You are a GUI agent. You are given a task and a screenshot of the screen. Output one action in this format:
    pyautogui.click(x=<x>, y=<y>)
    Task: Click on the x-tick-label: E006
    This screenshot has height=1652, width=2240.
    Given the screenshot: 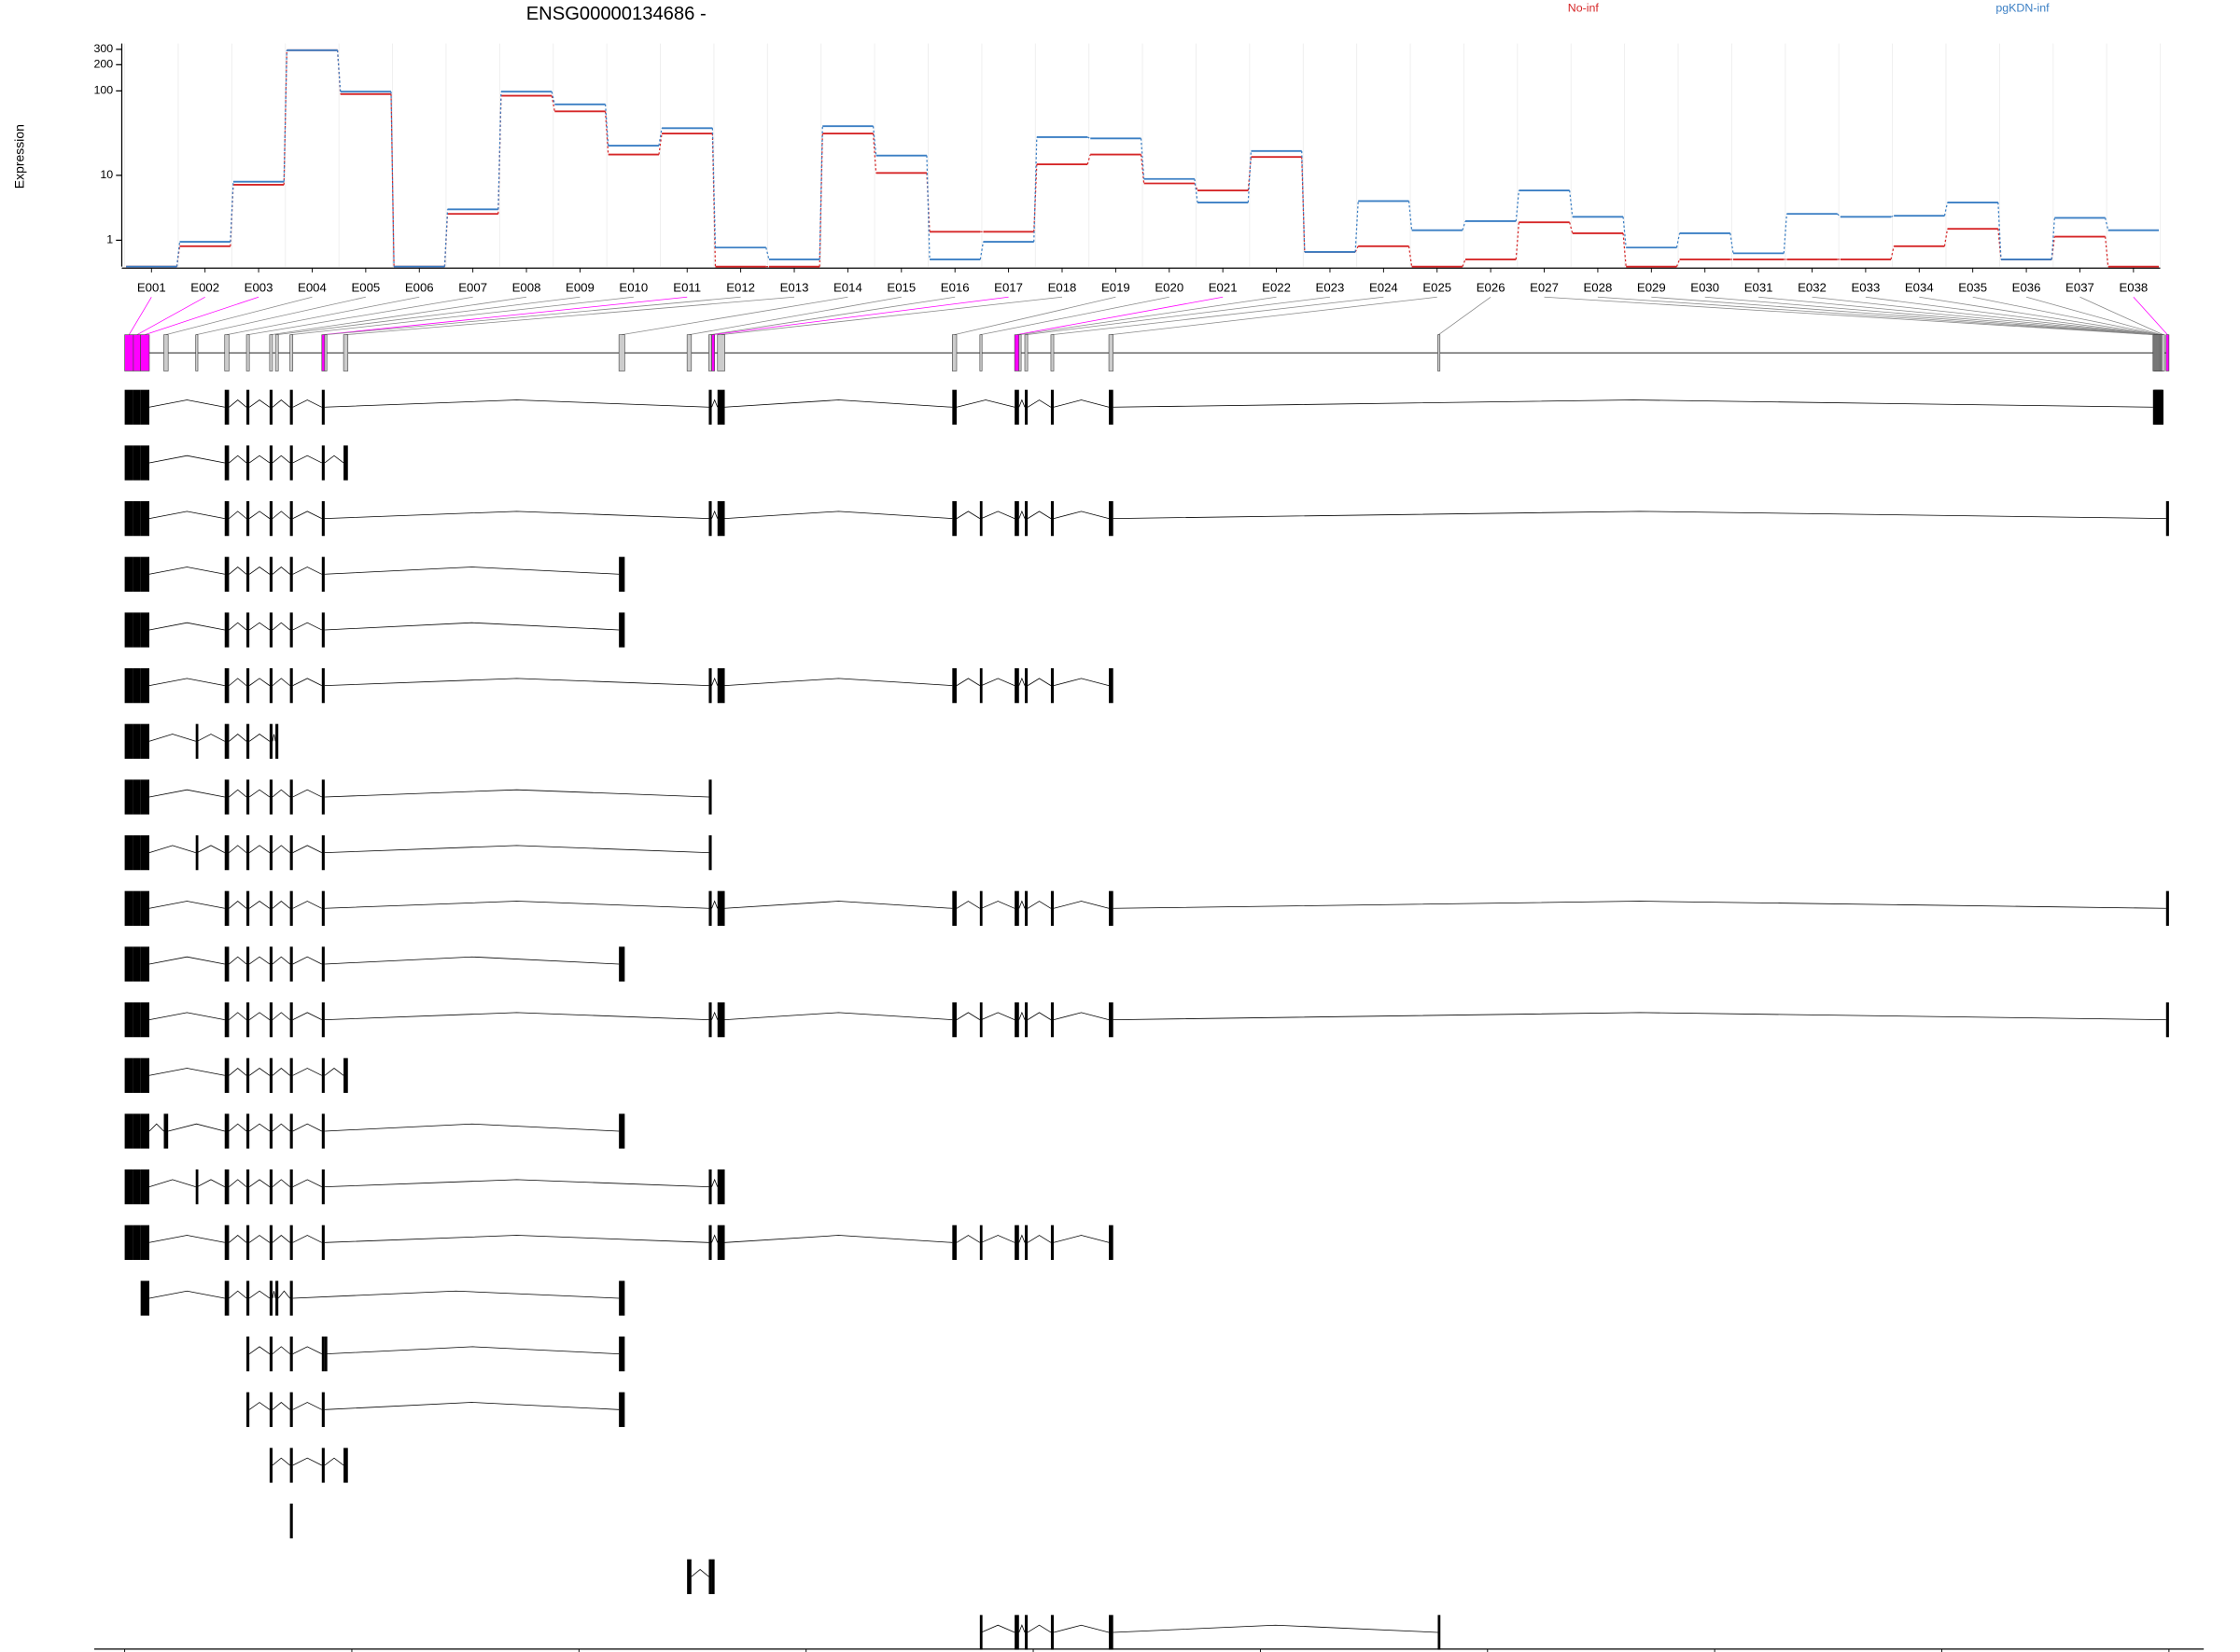 What is the action you would take?
    pyautogui.click(x=419, y=287)
    